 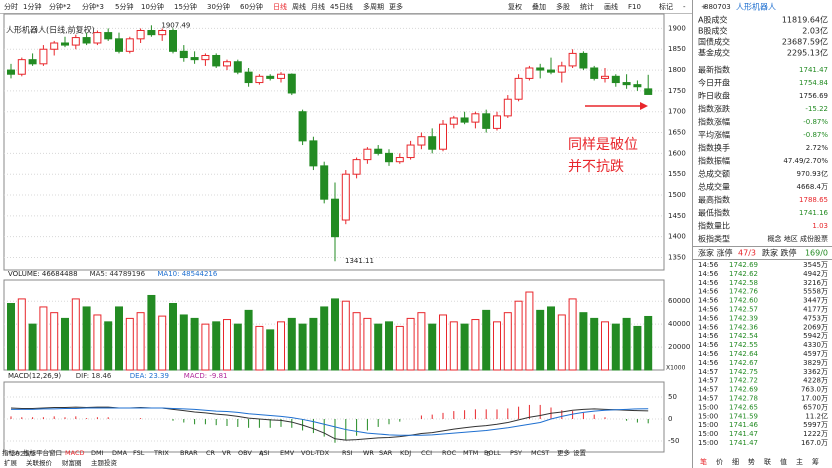 What do you see at coordinates (39, 462) in the screenshot?
I see `status-item: 关联报价` at bounding box center [39, 462].